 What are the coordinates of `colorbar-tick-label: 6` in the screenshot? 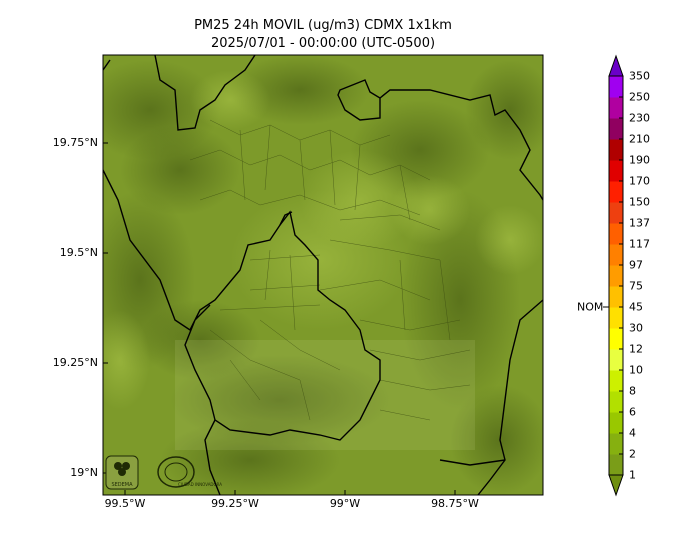 It's located at (632, 412).